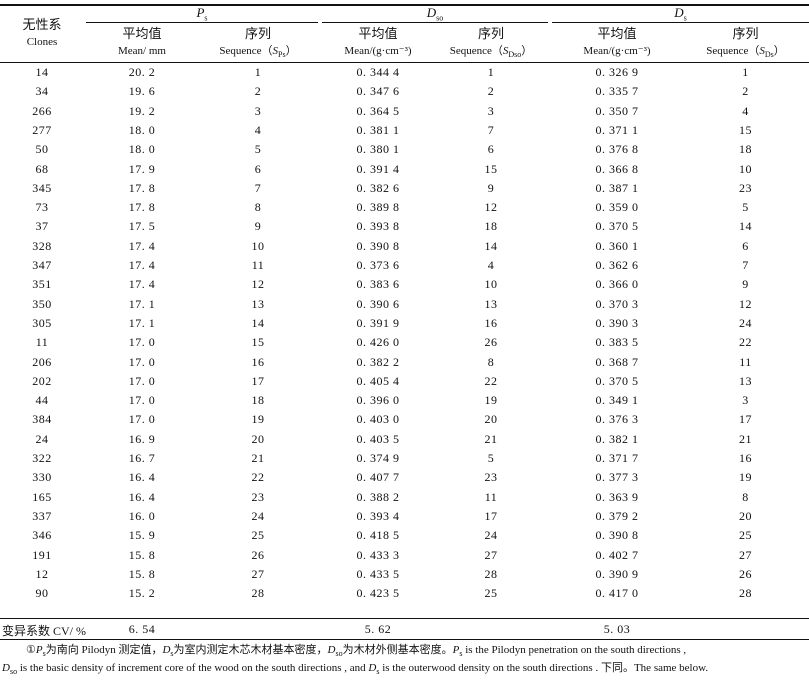 The width and height of the screenshot is (809, 686). What do you see at coordinates (617, 516) in the screenshot?
I see `cell-mean-ds: 0. 379 2` at bounding box center [617, 516].